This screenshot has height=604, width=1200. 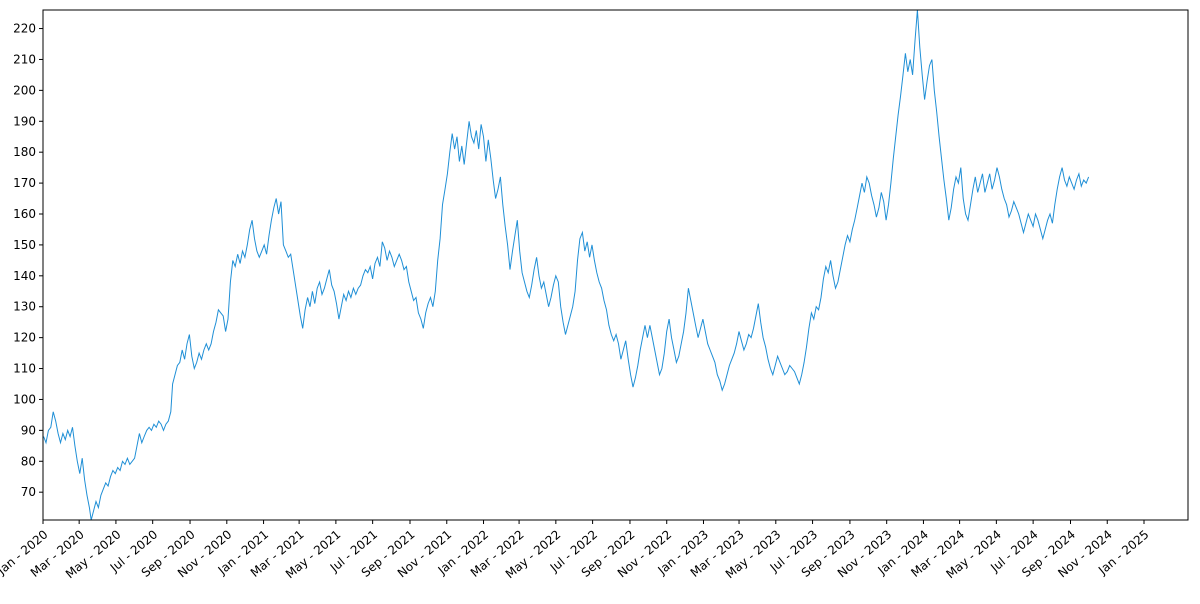 What do you see at coordinates (28, 461) in the screenshot?
I see `y-tick-label: 80` at bounding box center [28, 461].